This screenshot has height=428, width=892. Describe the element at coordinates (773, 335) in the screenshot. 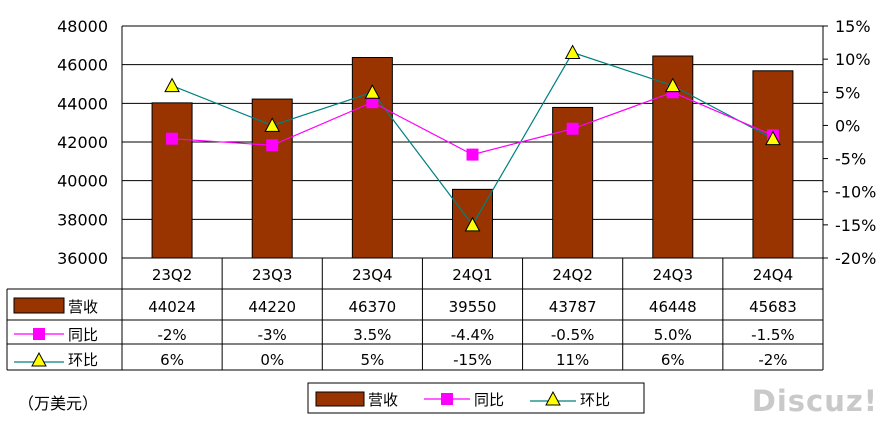

I see `table-cell-value: -1.5%` at that location.